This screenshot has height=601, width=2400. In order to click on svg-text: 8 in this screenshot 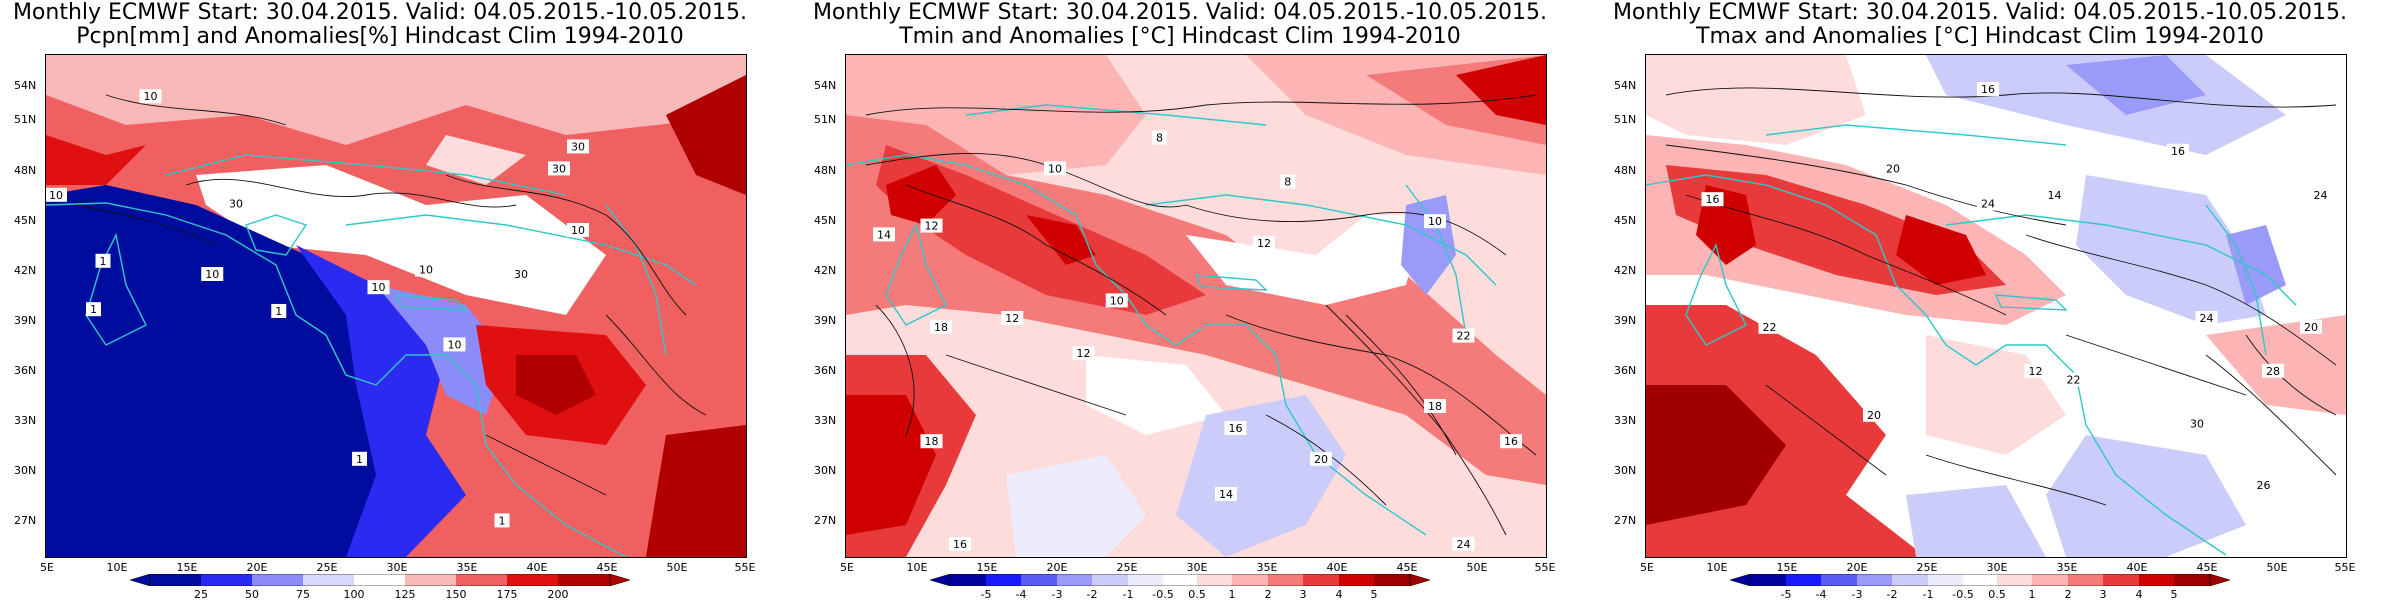, I will do `click(1159, 138)`.